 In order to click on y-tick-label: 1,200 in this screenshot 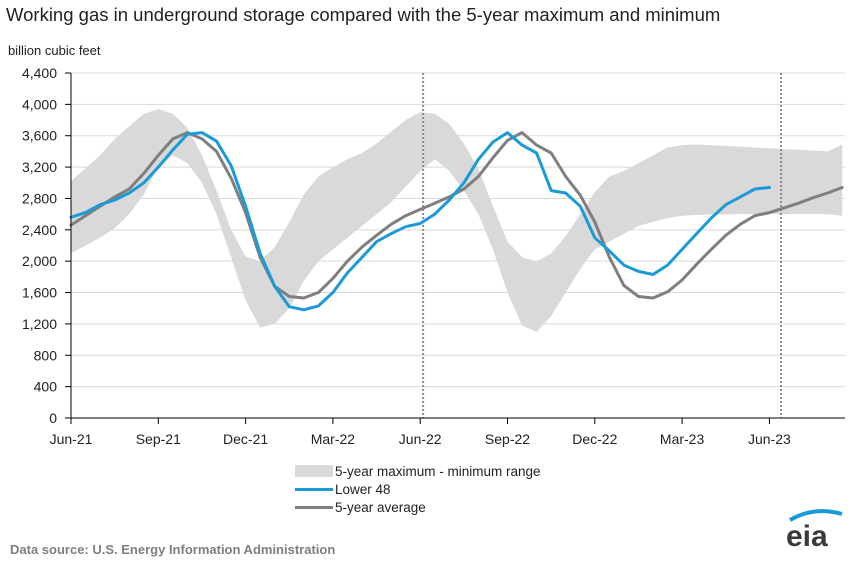, I will do `click(39, 324)`.